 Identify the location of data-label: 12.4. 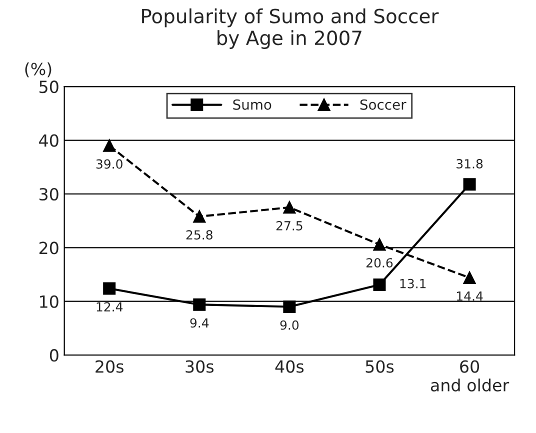
(109, 307).